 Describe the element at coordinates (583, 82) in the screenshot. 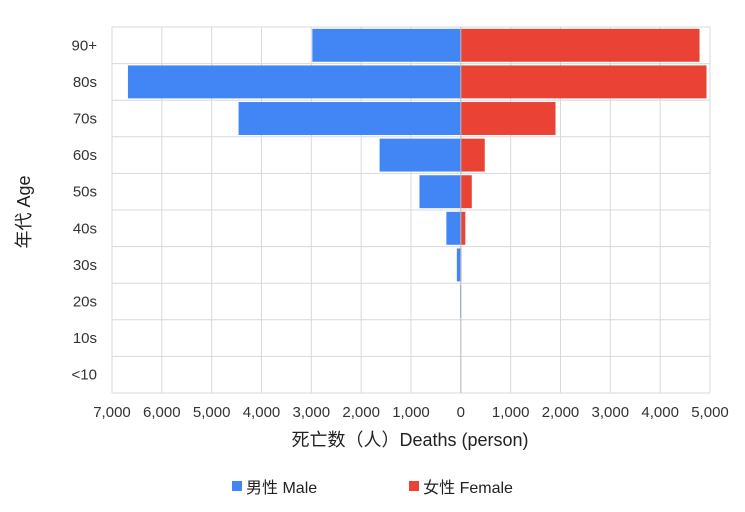

I see `bar-female-80s` at that location.